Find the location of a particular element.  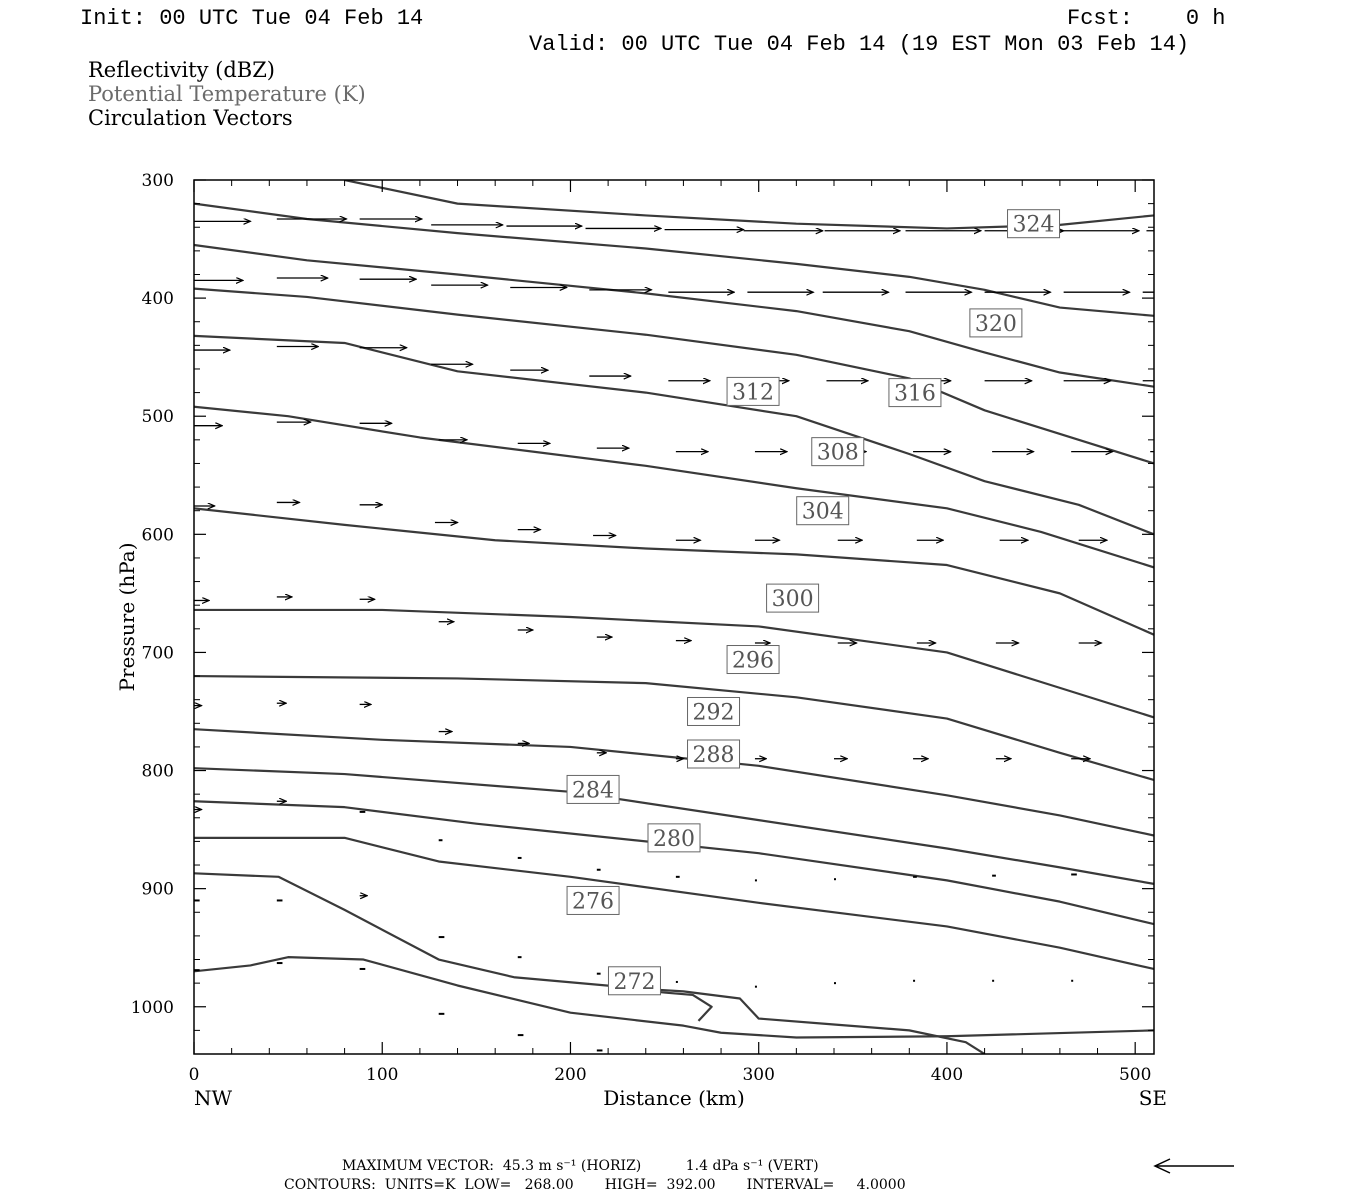

contour-label: 308 is located at coordinates (838, 453).